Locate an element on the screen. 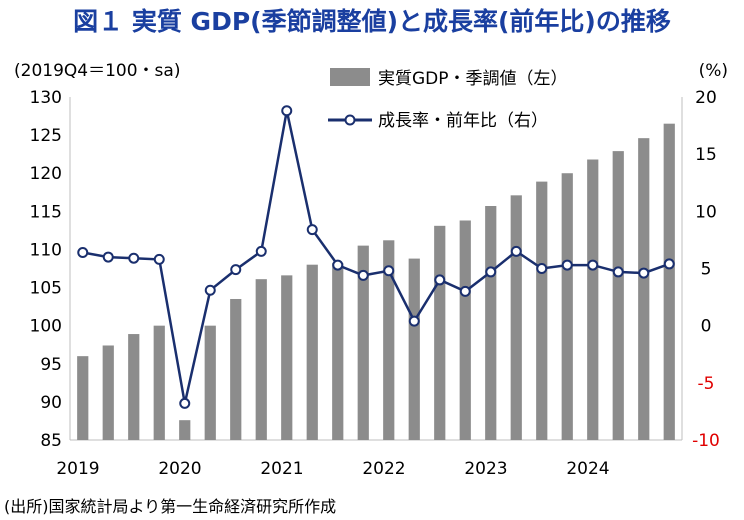  gdp-bar-2023Q1 is located at coordinates (491, 322).